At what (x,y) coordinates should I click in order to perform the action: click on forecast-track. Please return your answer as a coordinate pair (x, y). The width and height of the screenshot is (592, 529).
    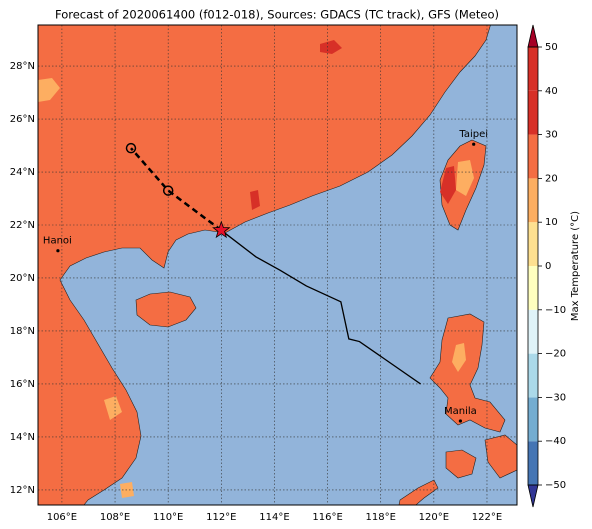
    Looking at the image, I should click on (176, 189).